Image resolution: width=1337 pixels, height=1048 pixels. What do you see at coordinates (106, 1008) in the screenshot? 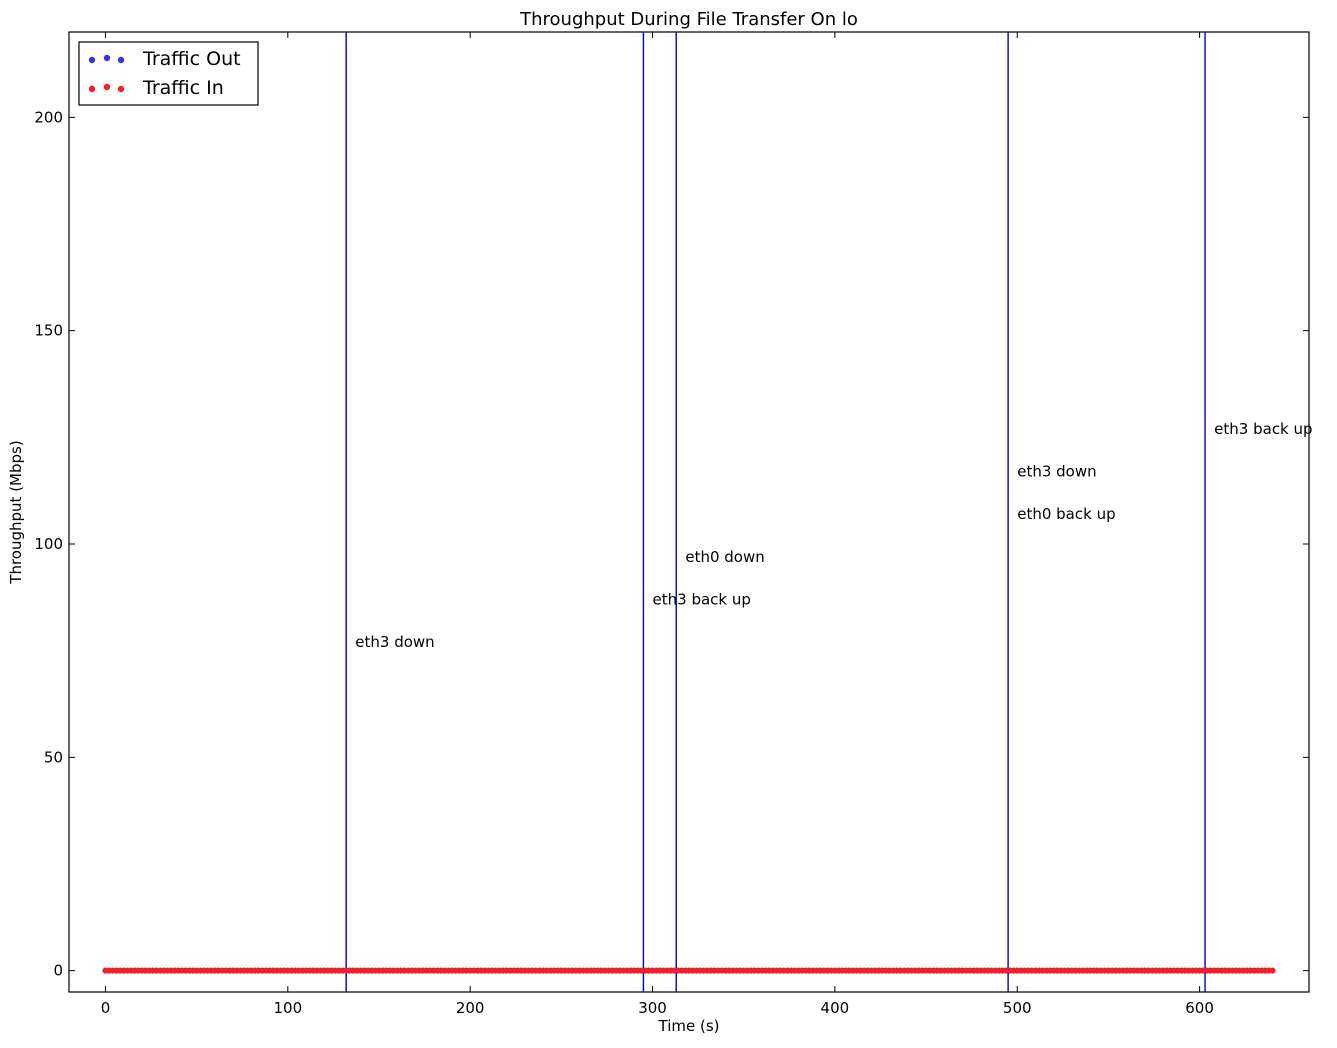
I see `x-tick-label-0: 0` at bounding box center [106, 1008].